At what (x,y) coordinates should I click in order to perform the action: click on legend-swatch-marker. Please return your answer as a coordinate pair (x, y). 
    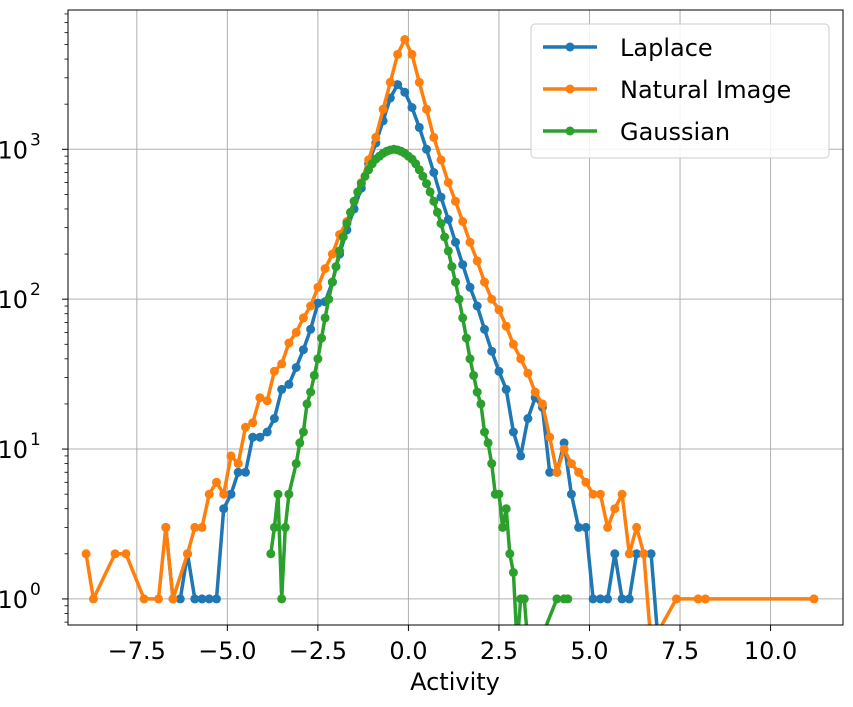
    Looking at the image, I should click on (570, 131).